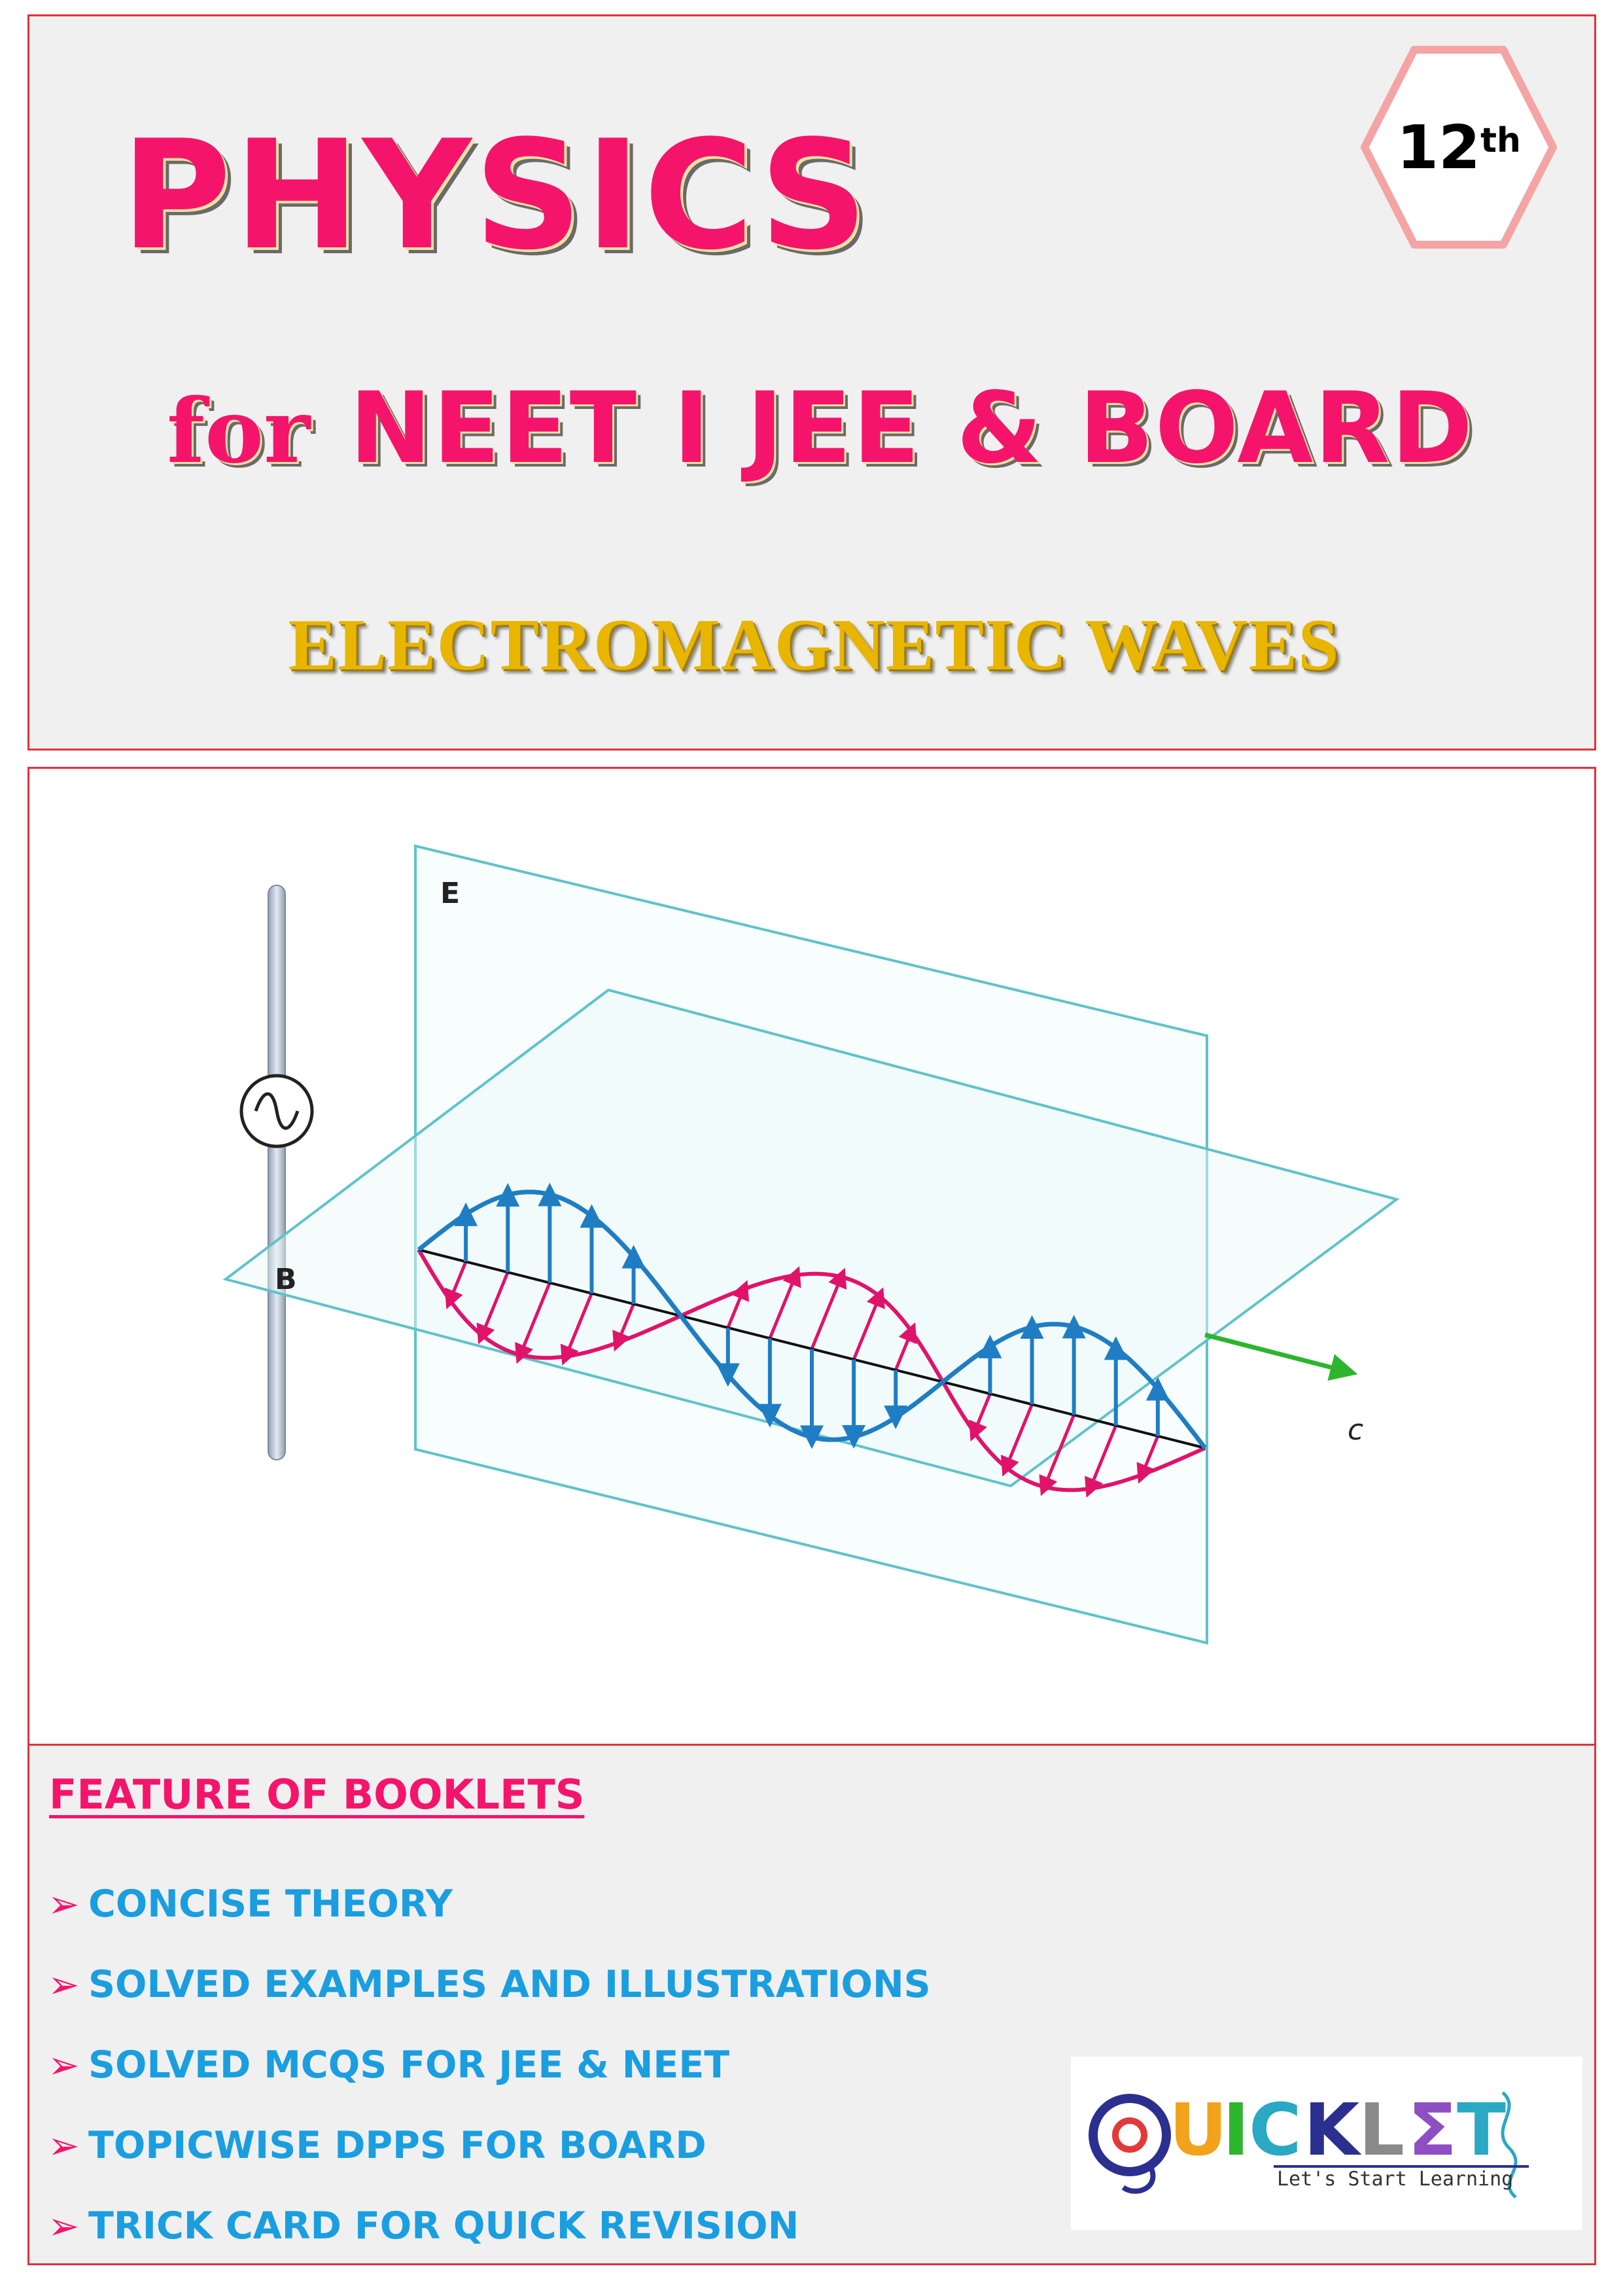 The height and width of the screenshot is (2296, 1623). I want to click on subtitle-for: for, so click(239, 431).